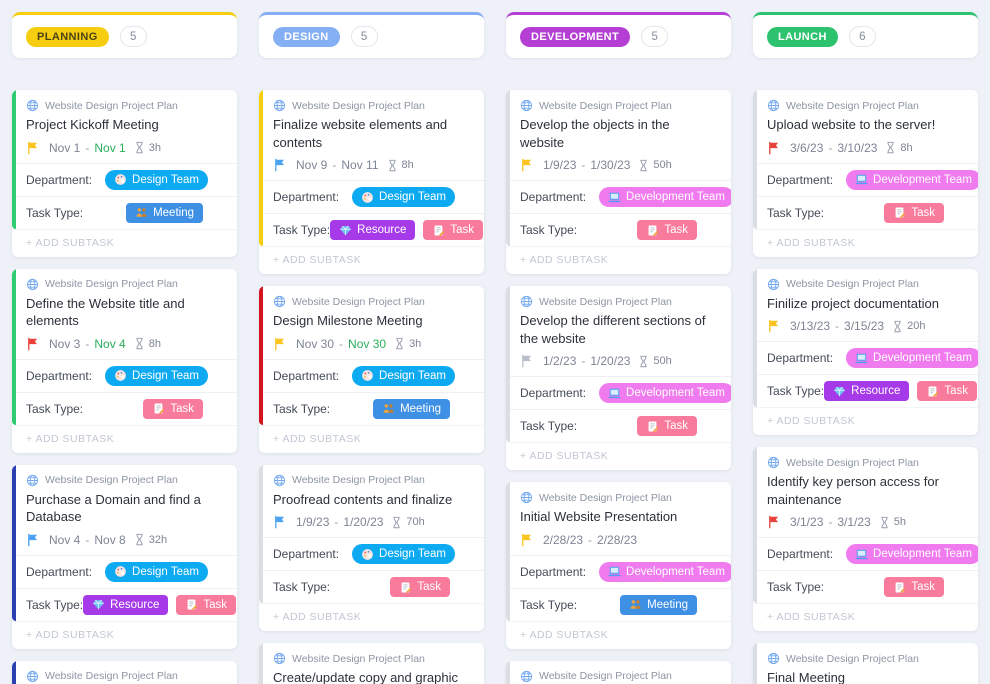  Describe the element at coordinates (857, 147) in the screenshot. I see `due-date: 3/10/23` at that location.